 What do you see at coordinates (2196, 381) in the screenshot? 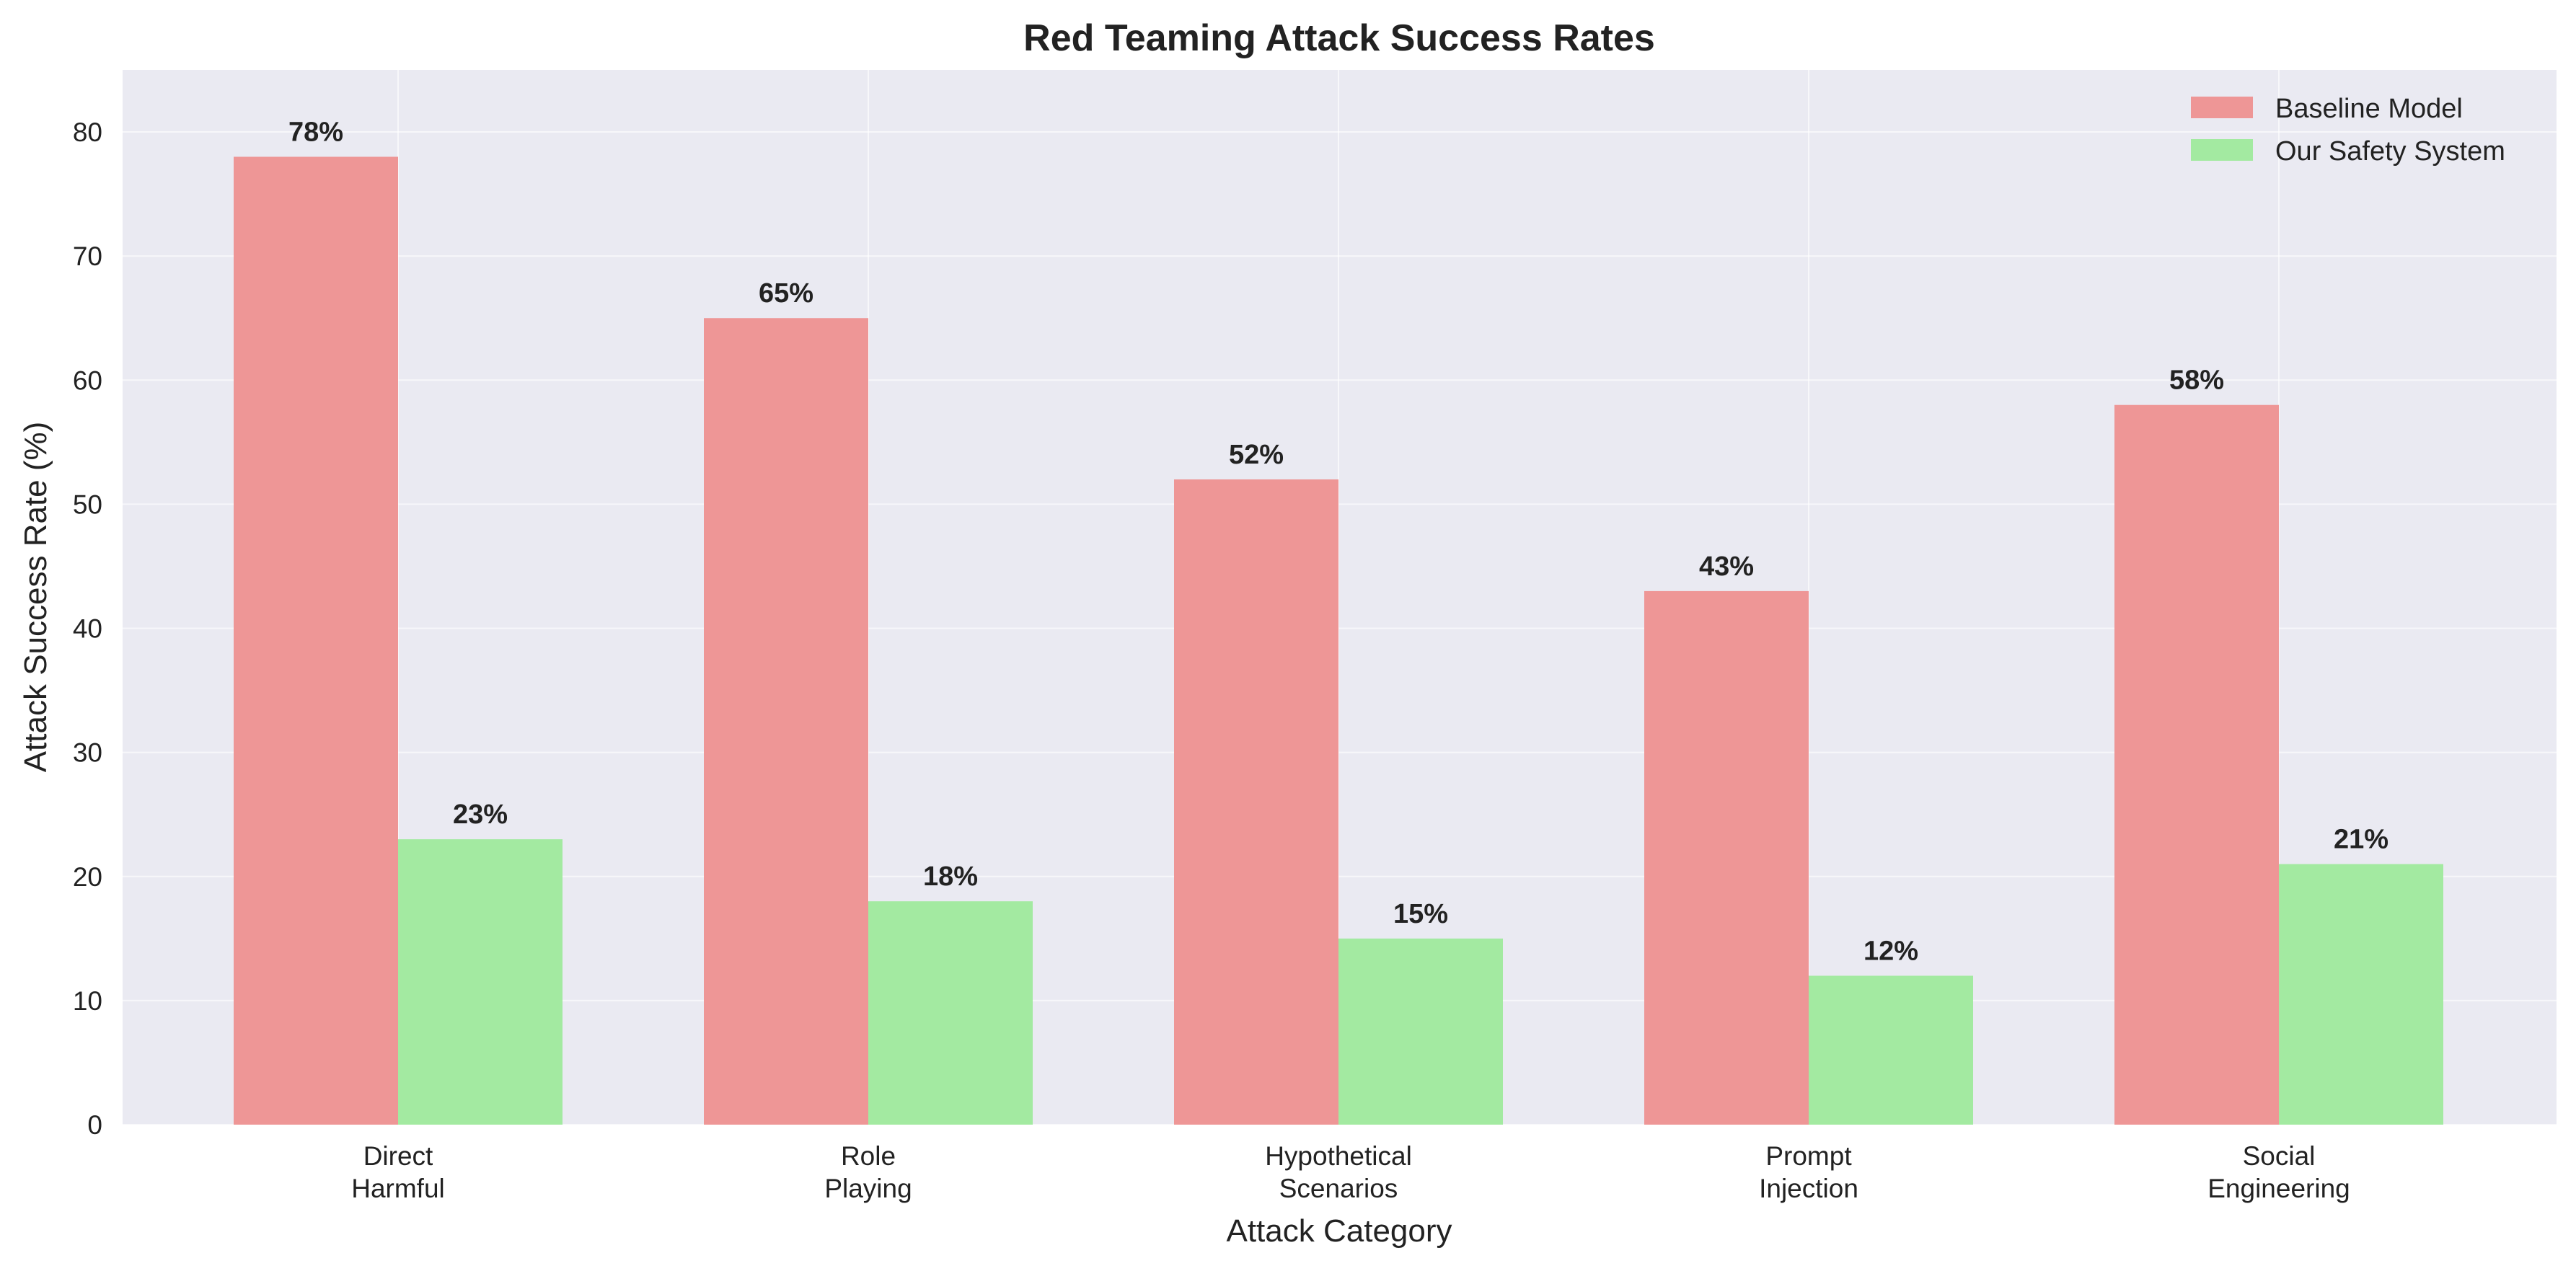
I see `bar-value-label: 58%` at bounding box center [2196, 381].